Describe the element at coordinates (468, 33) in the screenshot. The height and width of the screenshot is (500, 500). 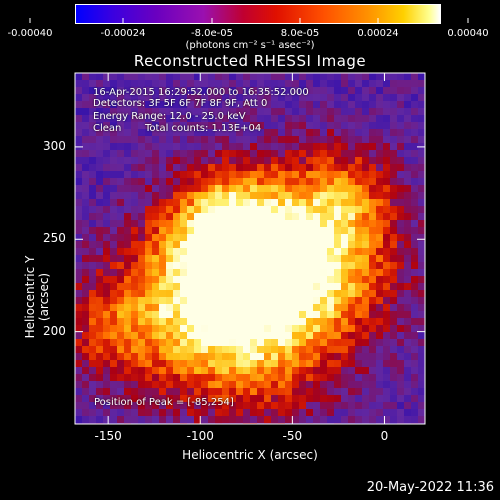
I see `colorbar-tick-label: 0.00040` at that location.